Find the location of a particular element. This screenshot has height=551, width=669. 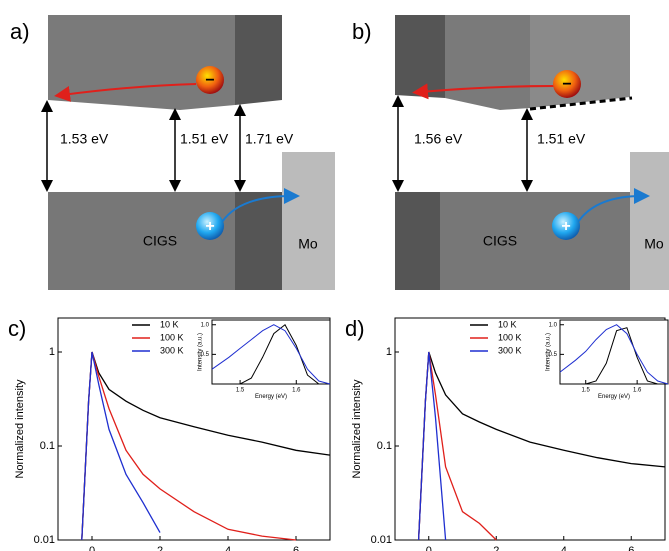

gap-label: 1.53 eV is located at coordinates (84, 139).